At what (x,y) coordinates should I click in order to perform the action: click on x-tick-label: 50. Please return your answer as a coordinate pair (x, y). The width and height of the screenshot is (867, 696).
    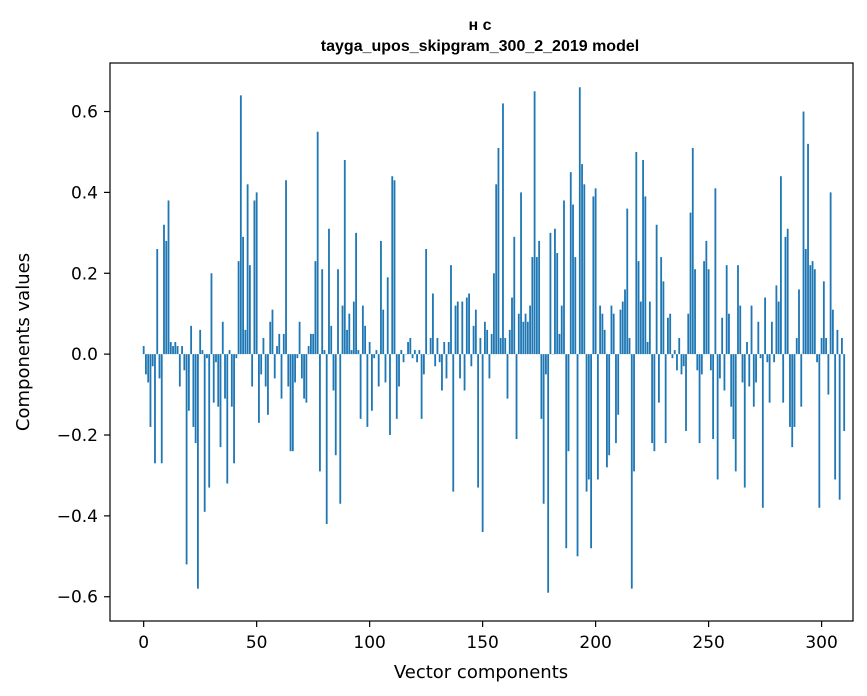
    Looking at the image, I should click on (257, 643).